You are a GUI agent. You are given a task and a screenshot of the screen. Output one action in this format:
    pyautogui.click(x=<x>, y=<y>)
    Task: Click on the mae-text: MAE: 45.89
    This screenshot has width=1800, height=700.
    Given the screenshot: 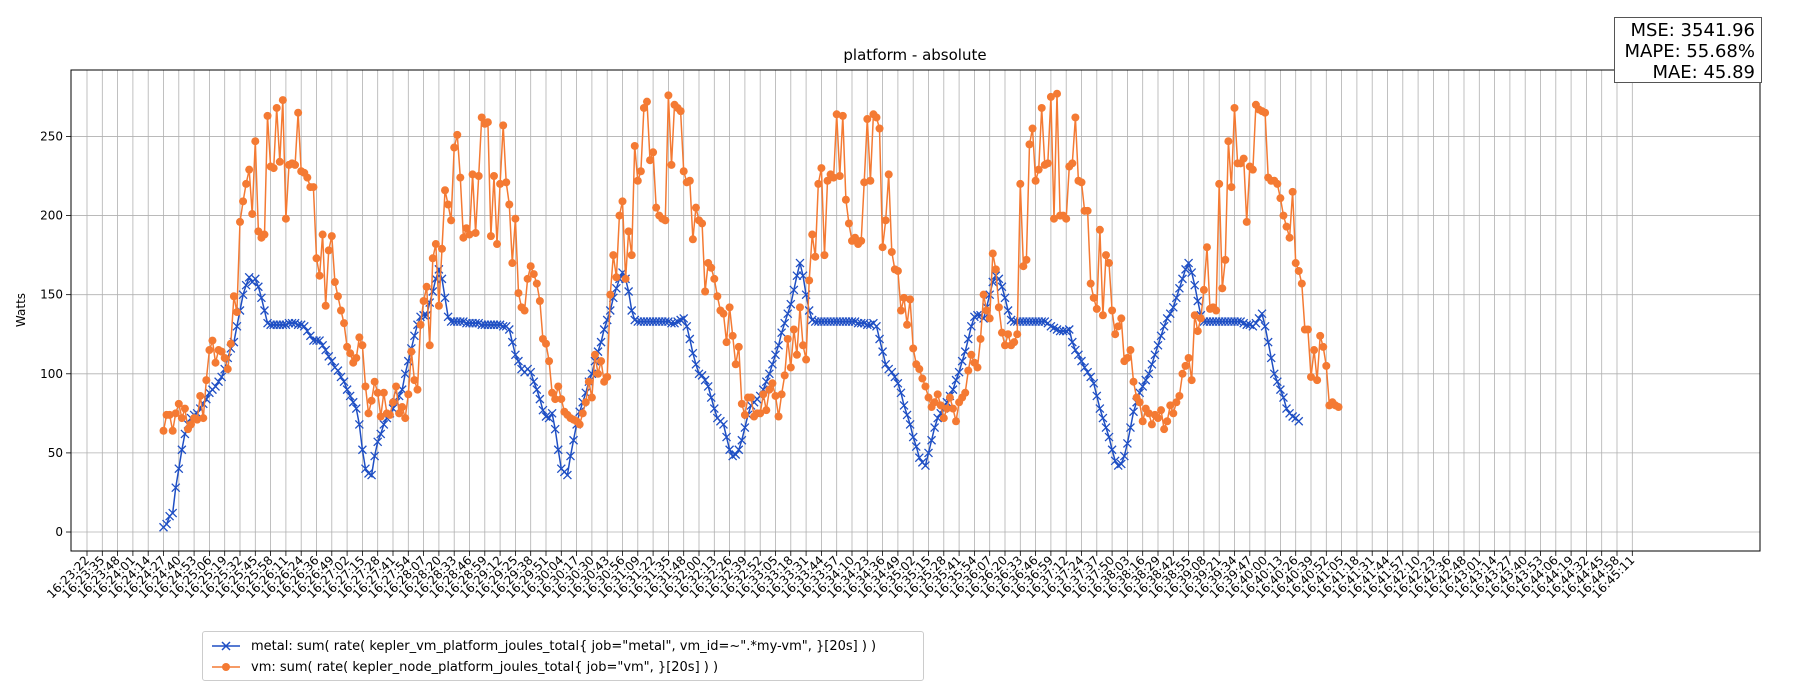 What is the action you would take?
    pyautogui.click(x=1703, y=72)
    